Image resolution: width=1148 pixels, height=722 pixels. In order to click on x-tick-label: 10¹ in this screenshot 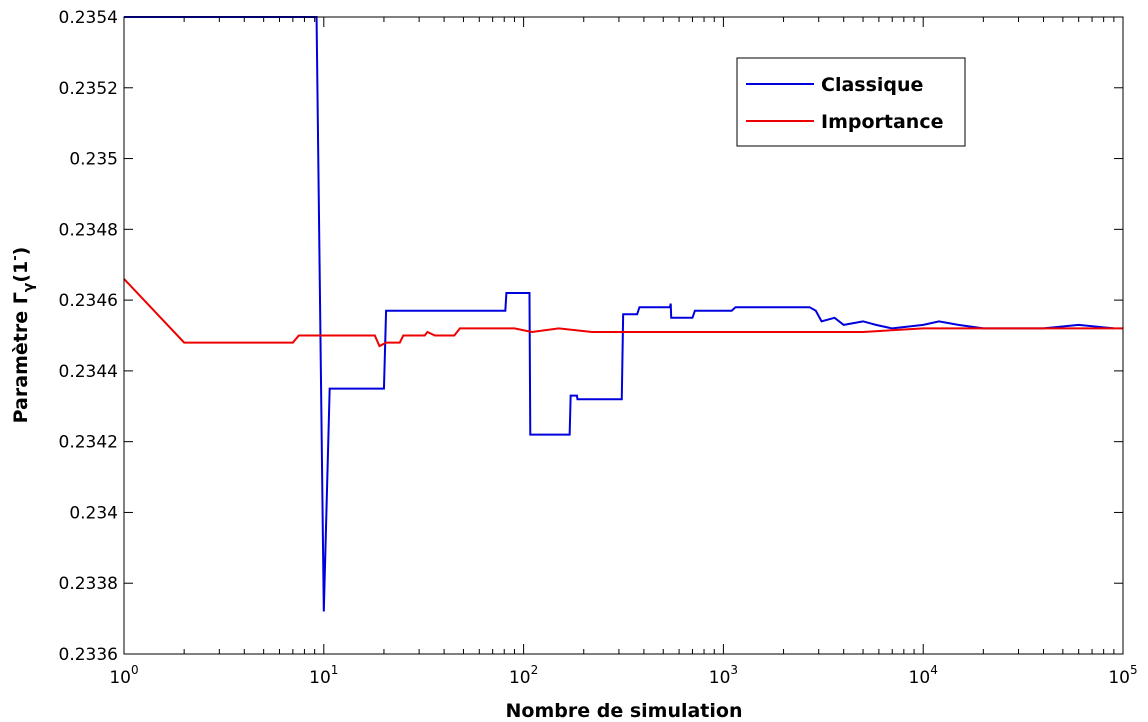, I will do `click(323, 675)`.